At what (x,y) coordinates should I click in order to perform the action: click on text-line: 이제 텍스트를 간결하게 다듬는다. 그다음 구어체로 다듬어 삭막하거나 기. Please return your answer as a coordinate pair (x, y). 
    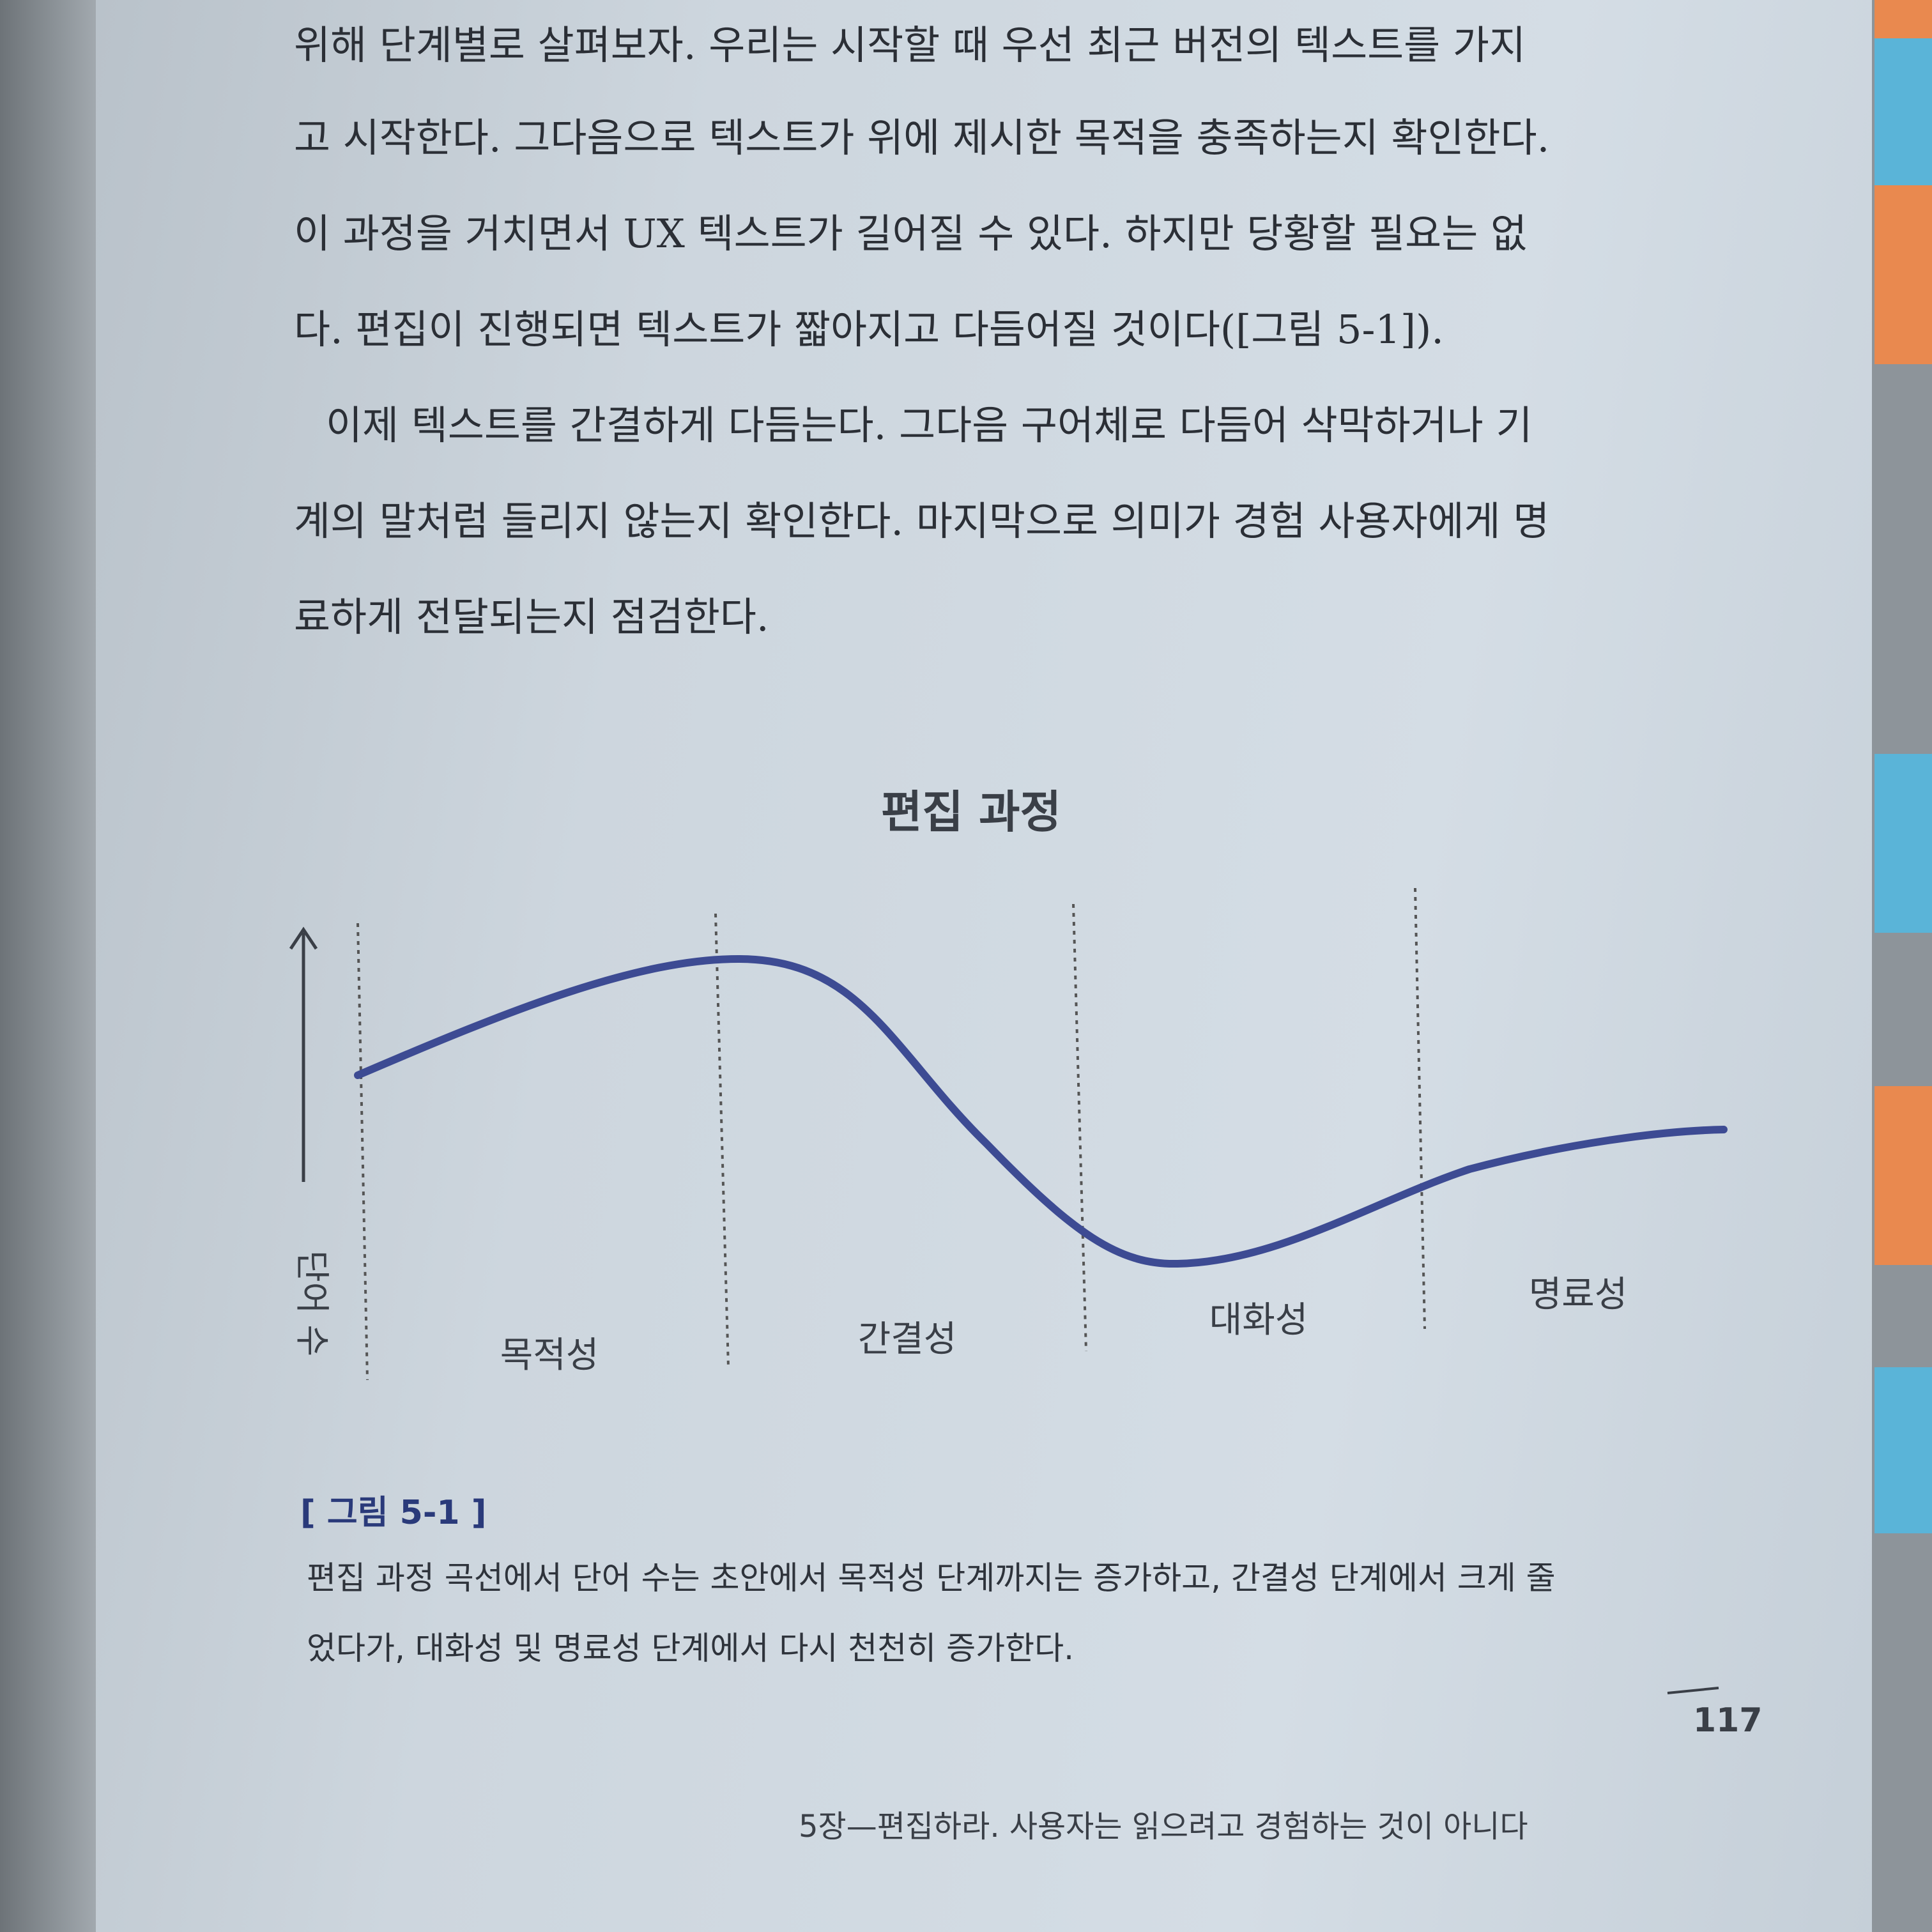
    Looking at the image, I should click on (929, 425).